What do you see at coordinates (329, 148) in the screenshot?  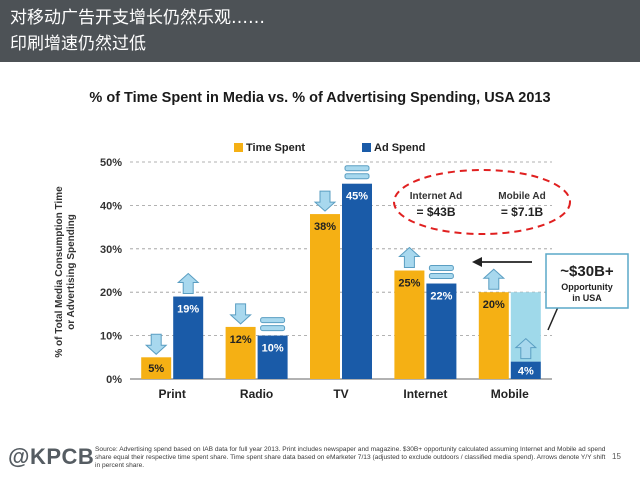 I see `legend: Time Spent Ad Spend` at bounding box center [329, 148].